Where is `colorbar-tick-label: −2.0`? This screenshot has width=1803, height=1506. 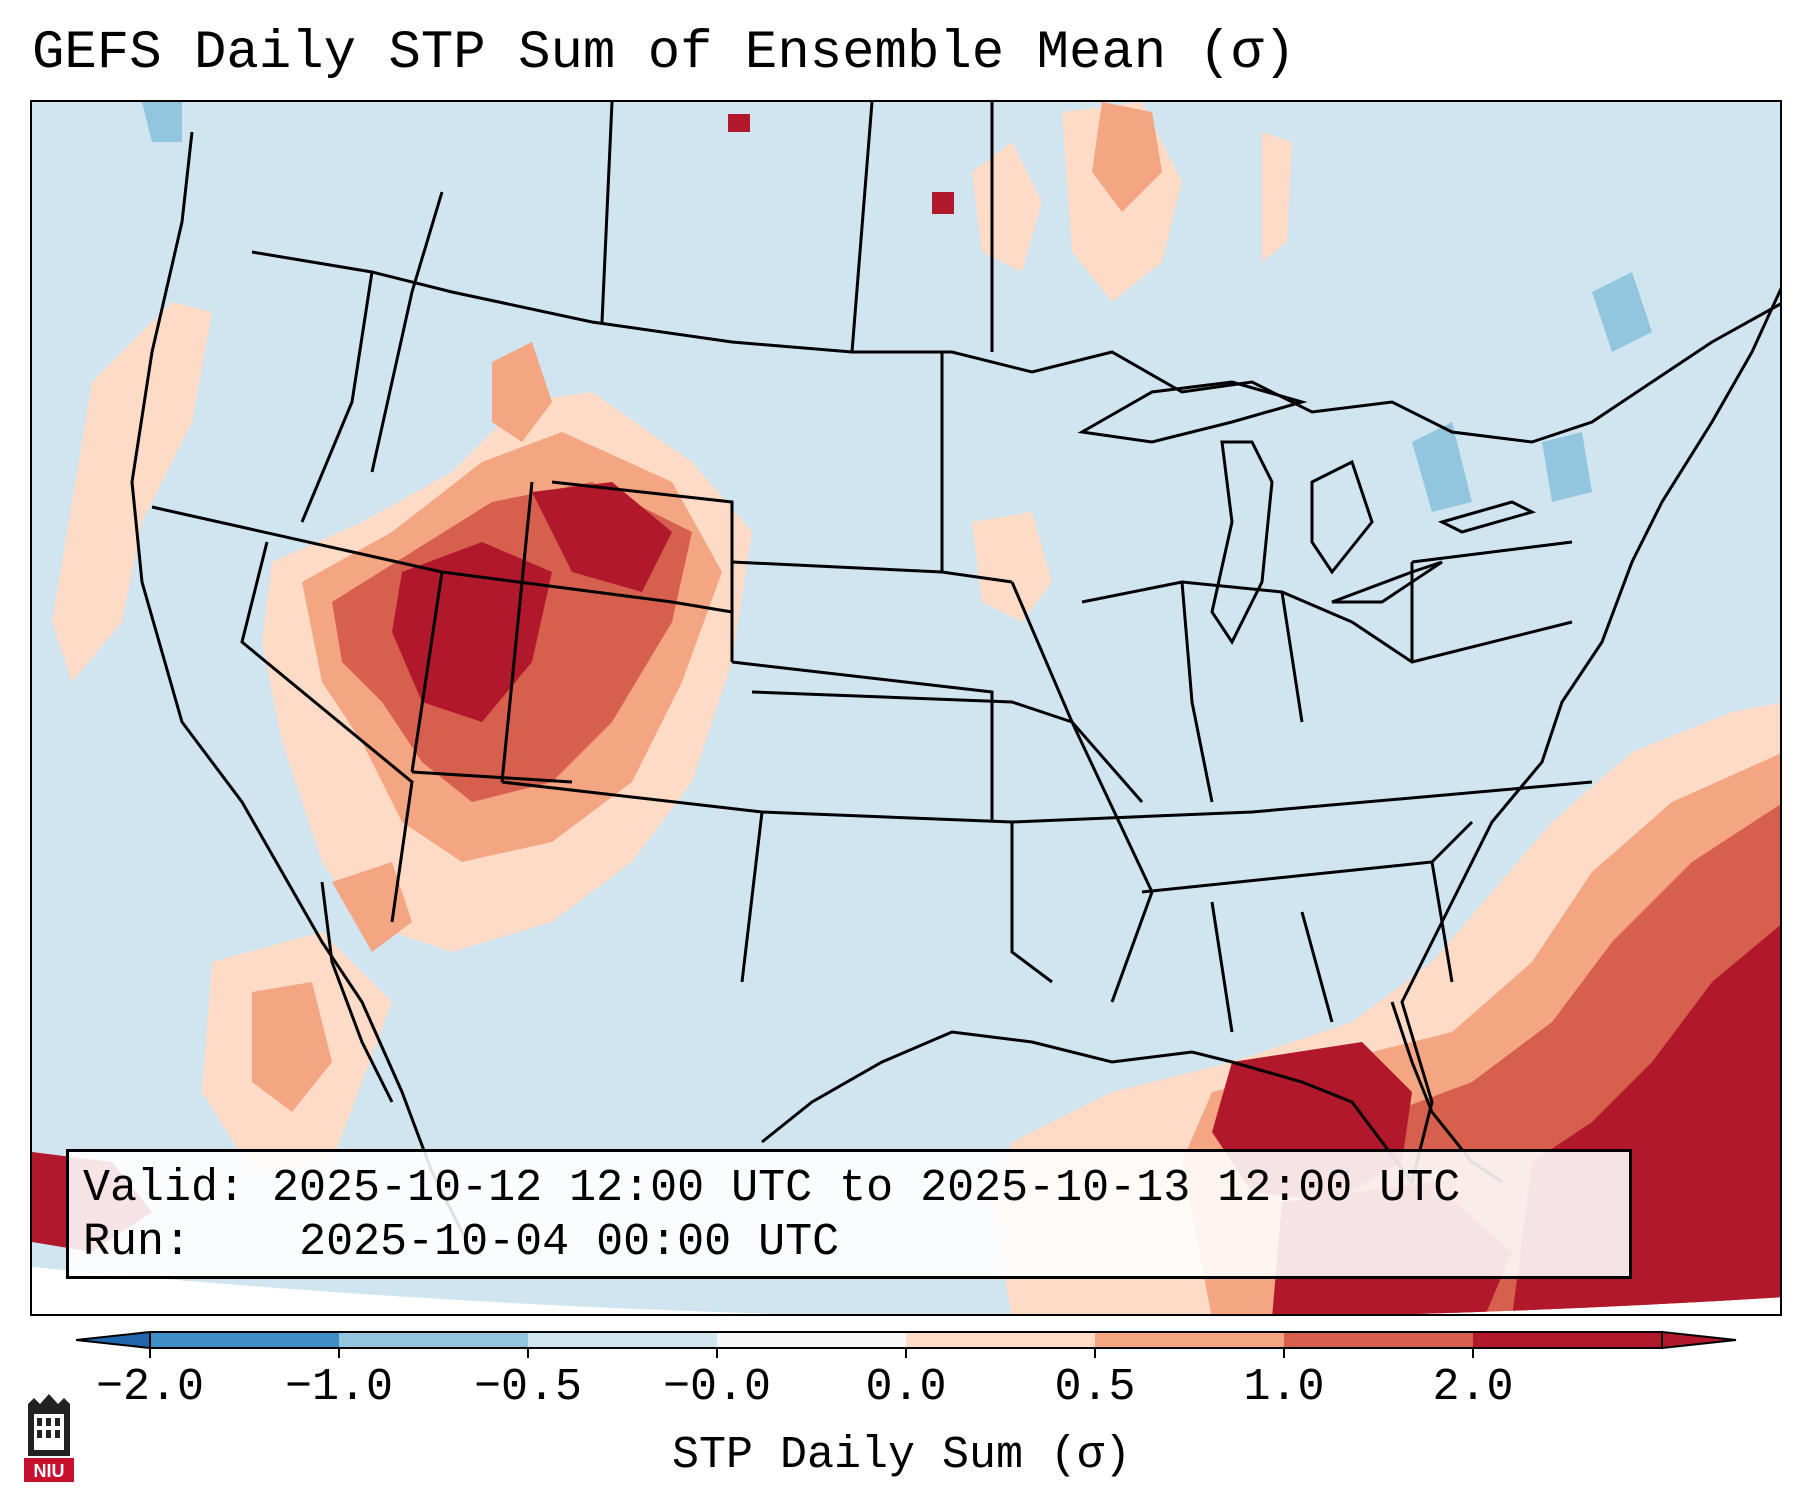
colorbar-tick-label: −2.0 is located at coordinates (150, 1387).